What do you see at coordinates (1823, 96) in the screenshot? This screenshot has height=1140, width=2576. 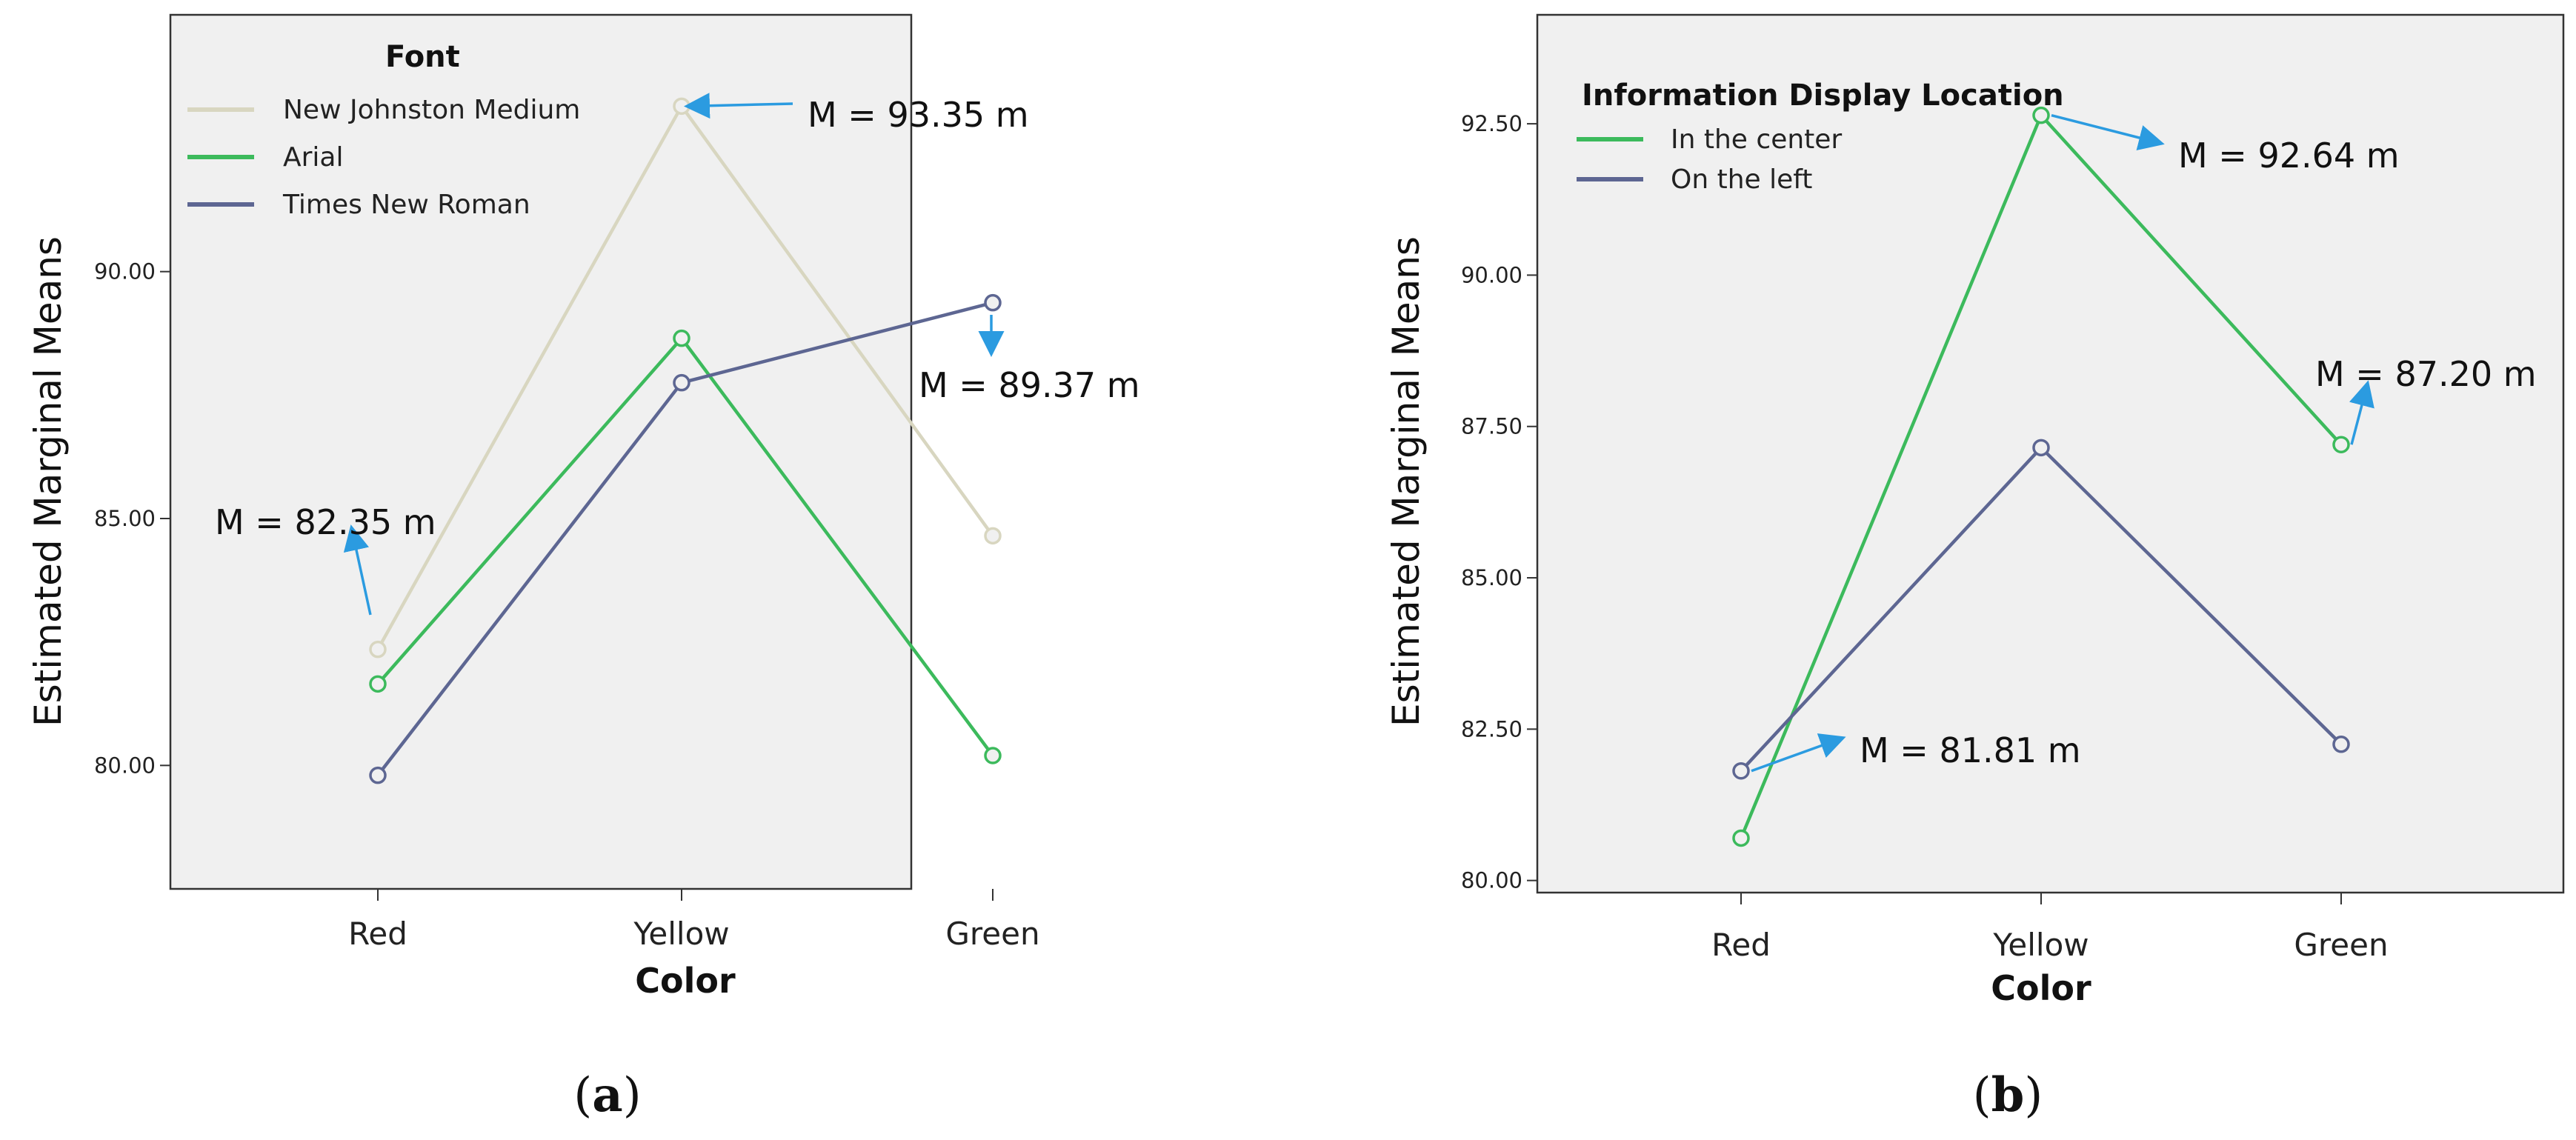 I see `legend-title: Information Display Location` at bounding box center [1823, 96].